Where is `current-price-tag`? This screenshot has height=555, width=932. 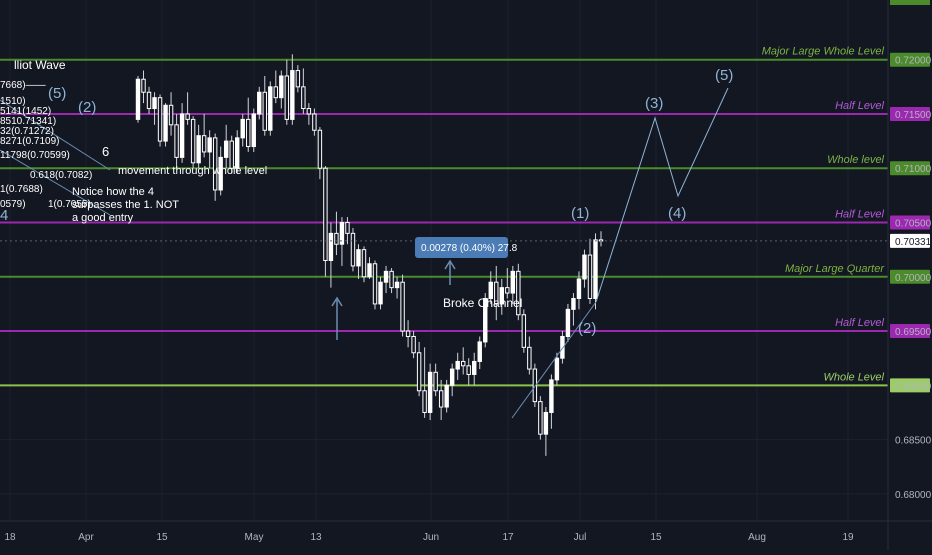 current-price-tag is located at coordinates (910, 240).